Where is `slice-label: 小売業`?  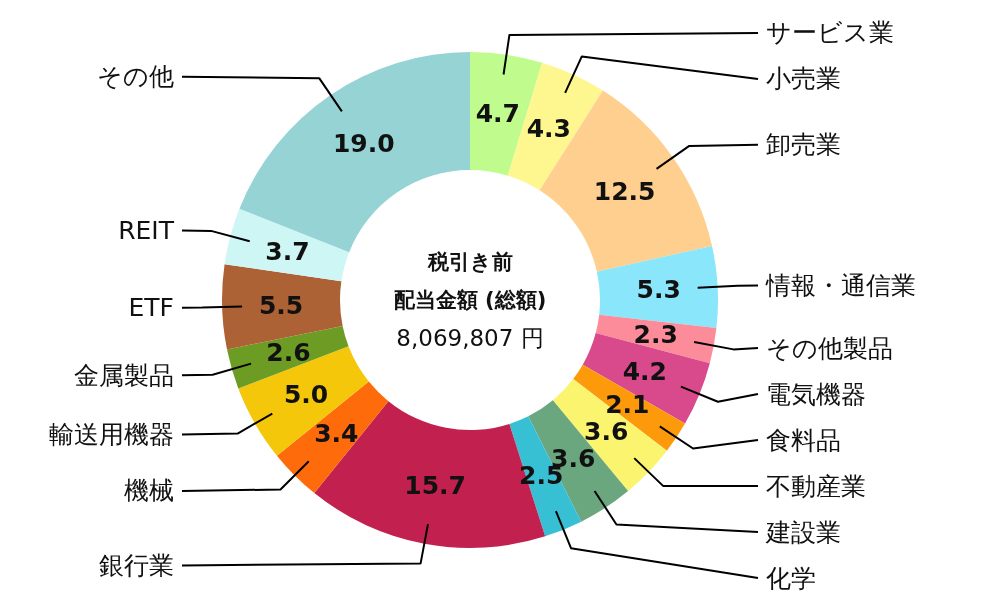 slice-label: 小売業 is located at coordinates (803, 79).